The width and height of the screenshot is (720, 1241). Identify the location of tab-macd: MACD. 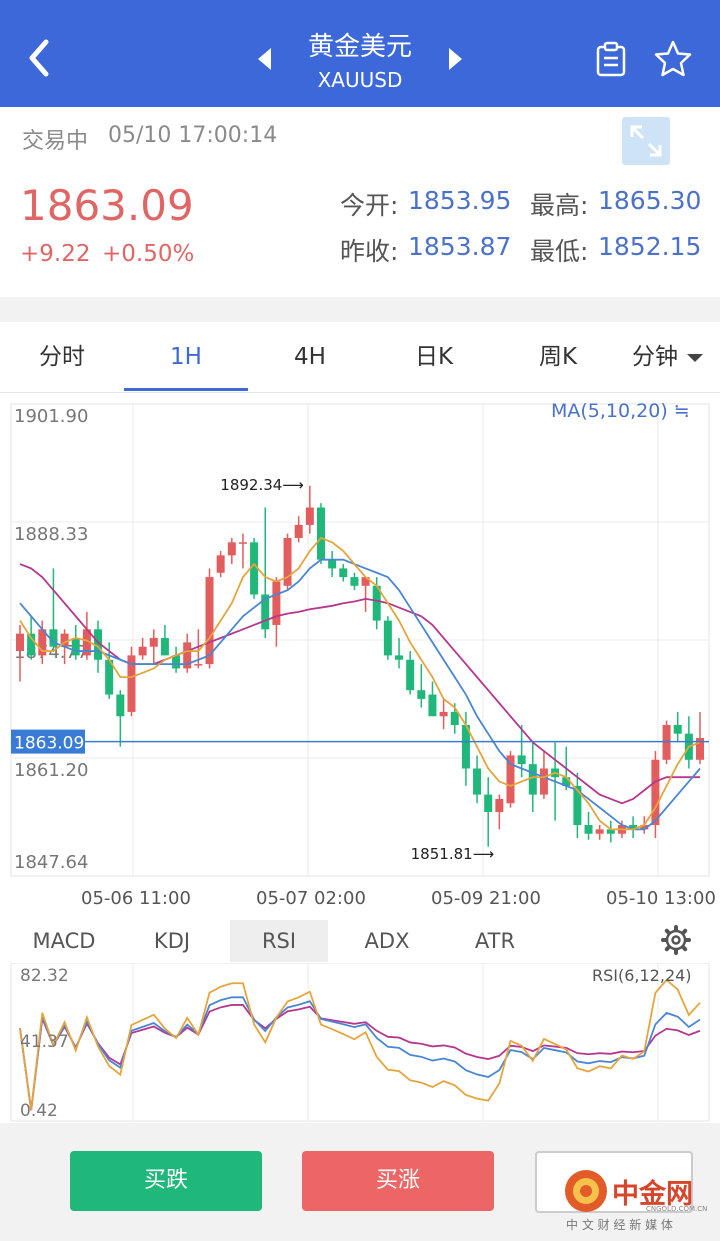
(64, 941).